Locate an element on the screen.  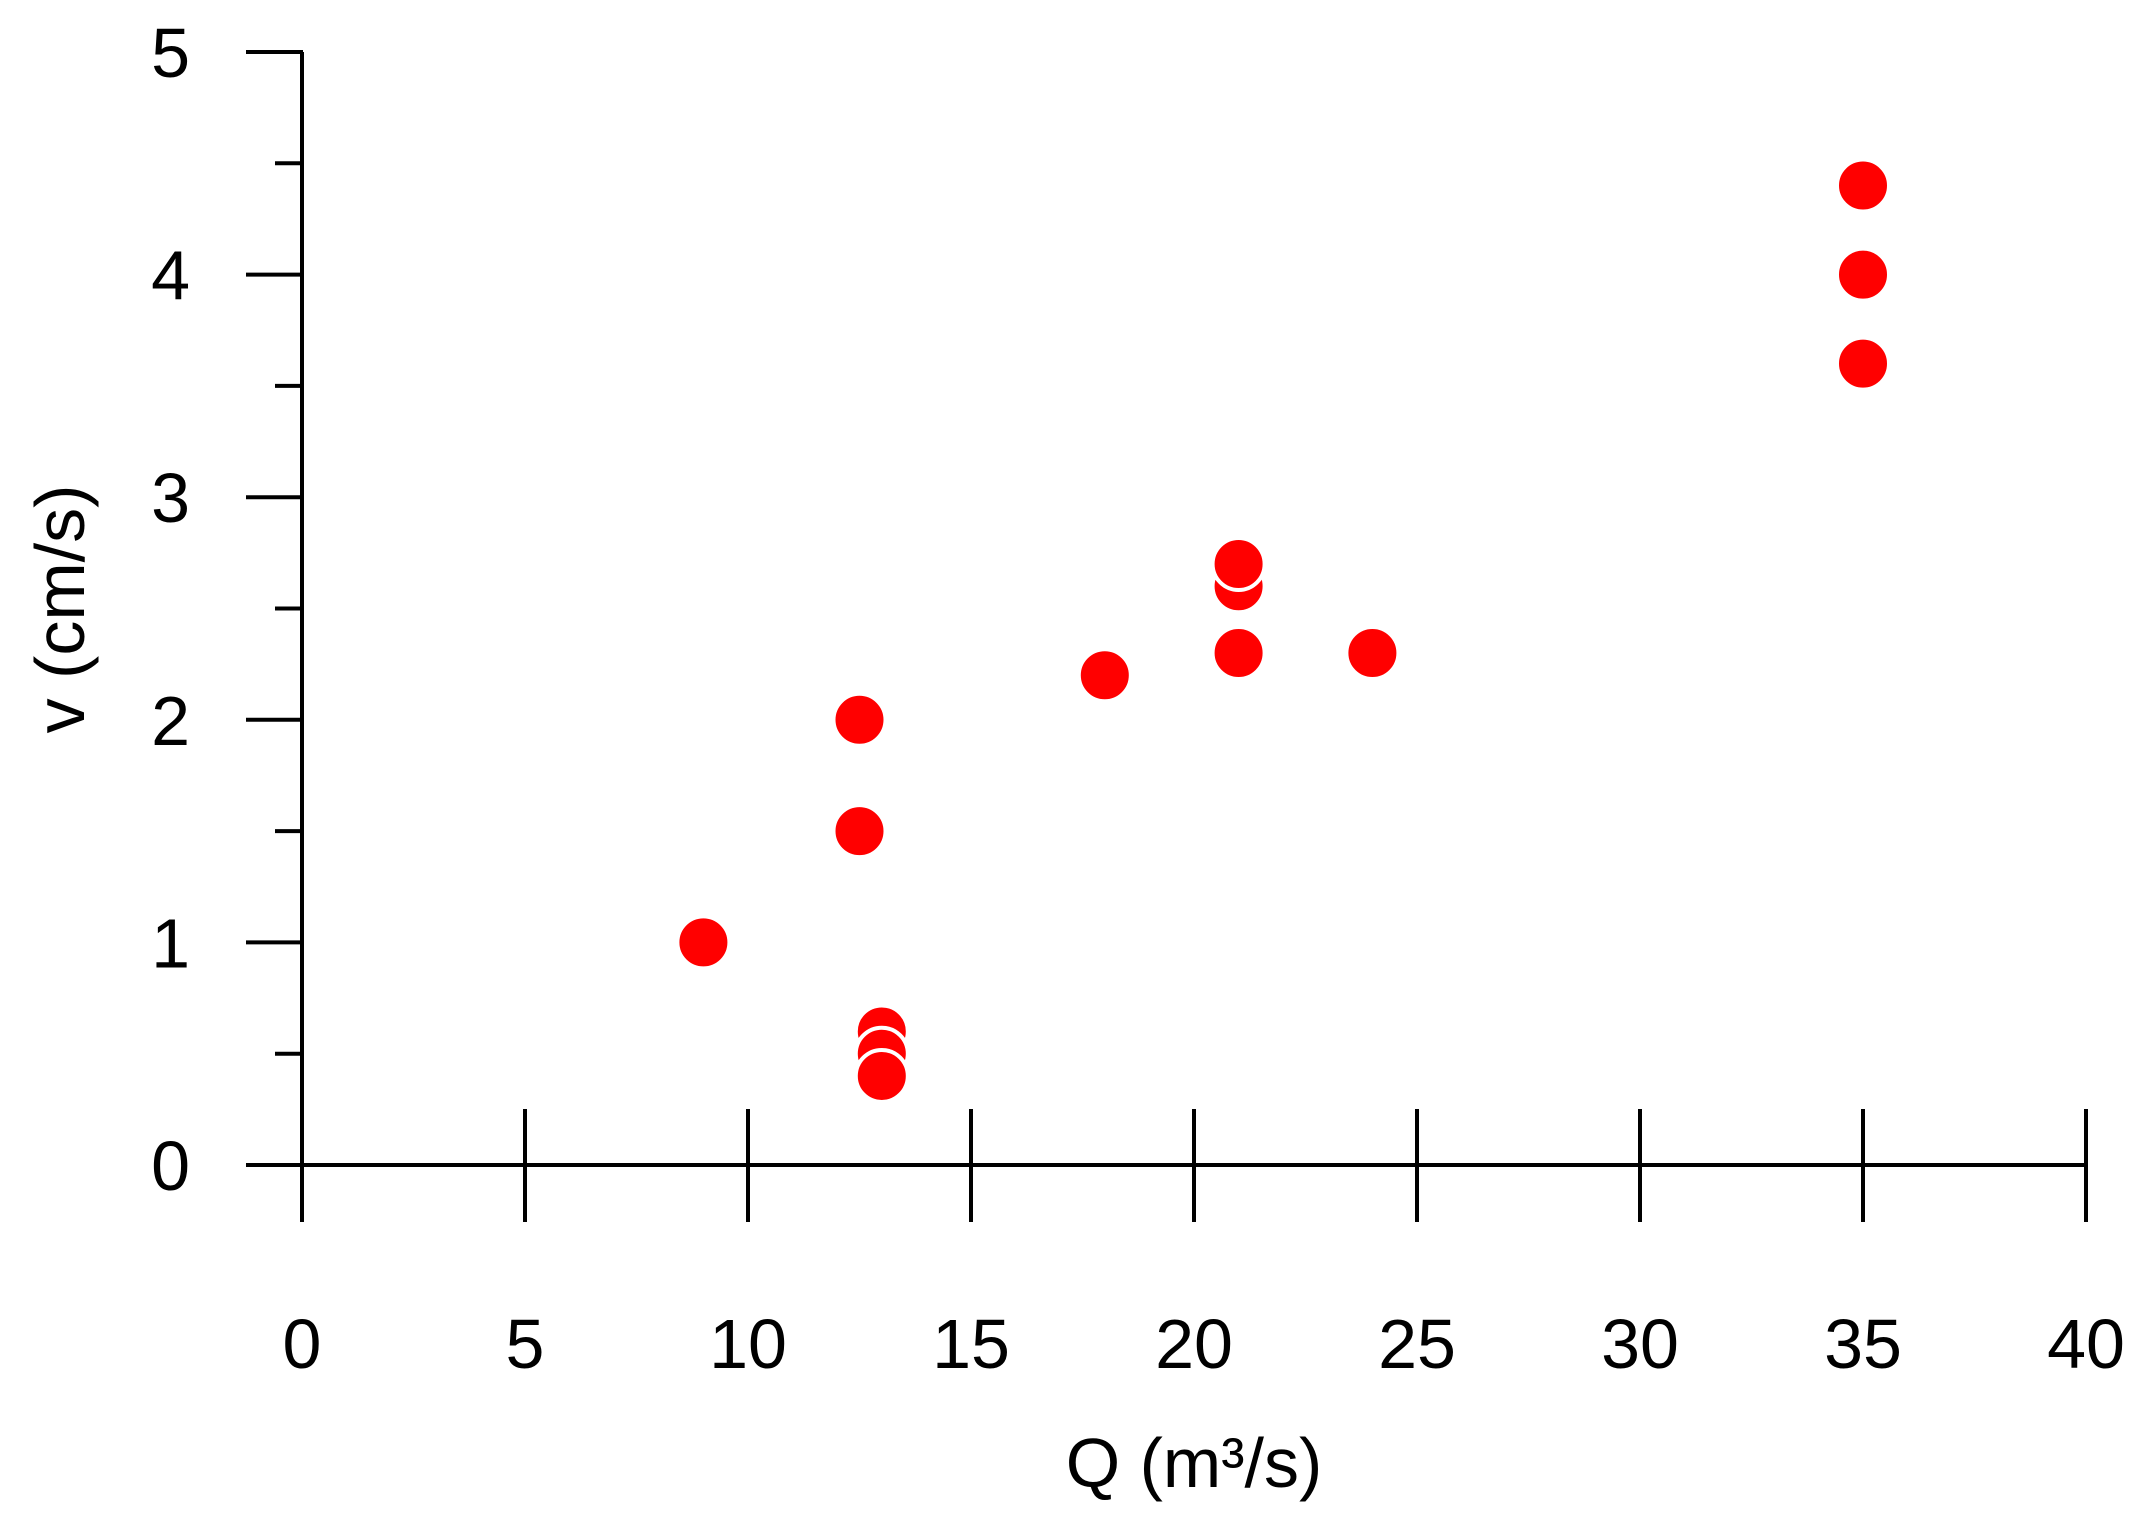
y-tick-label-1: 1 is located at coordinates (170, 943).